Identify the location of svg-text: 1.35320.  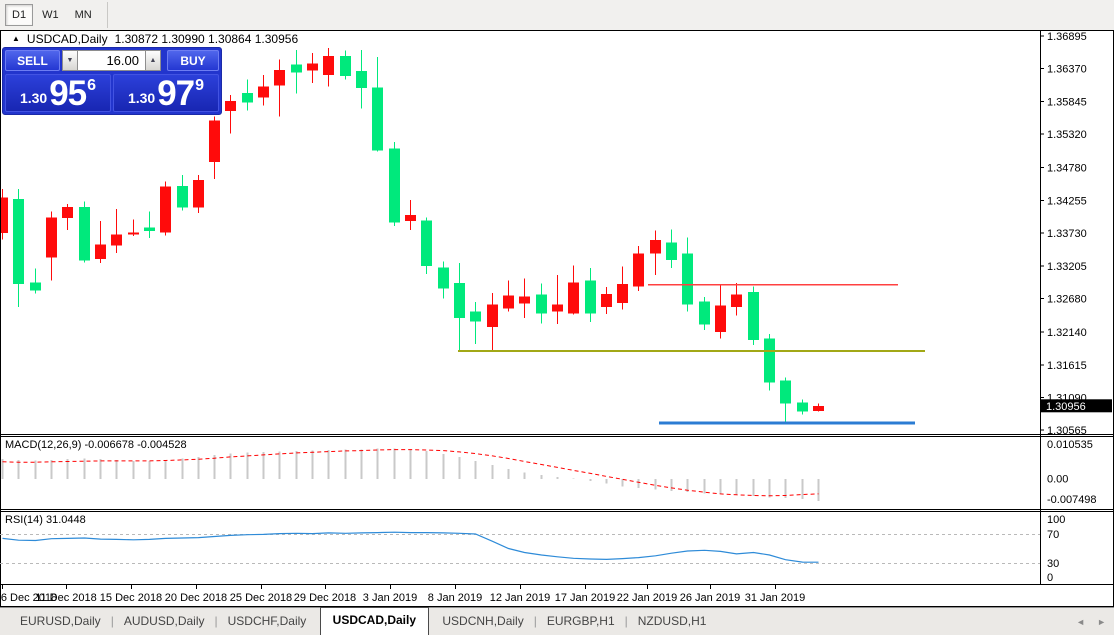
(1067, 135).